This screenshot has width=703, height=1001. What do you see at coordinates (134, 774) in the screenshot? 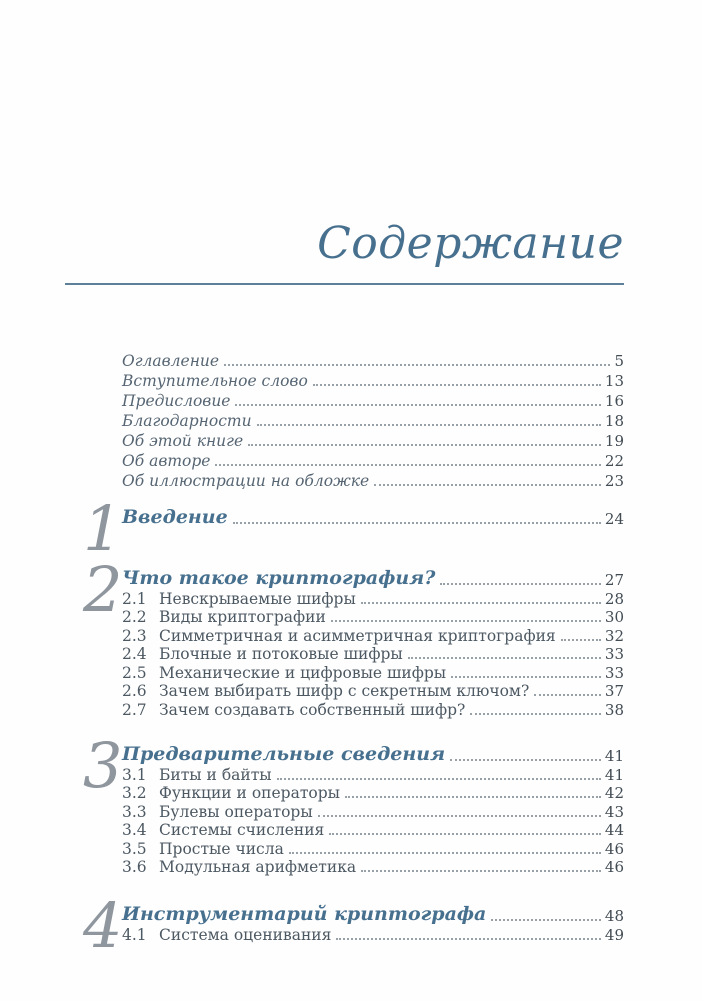
I see `section-number: 3.1` at bounding box center [134, 774].